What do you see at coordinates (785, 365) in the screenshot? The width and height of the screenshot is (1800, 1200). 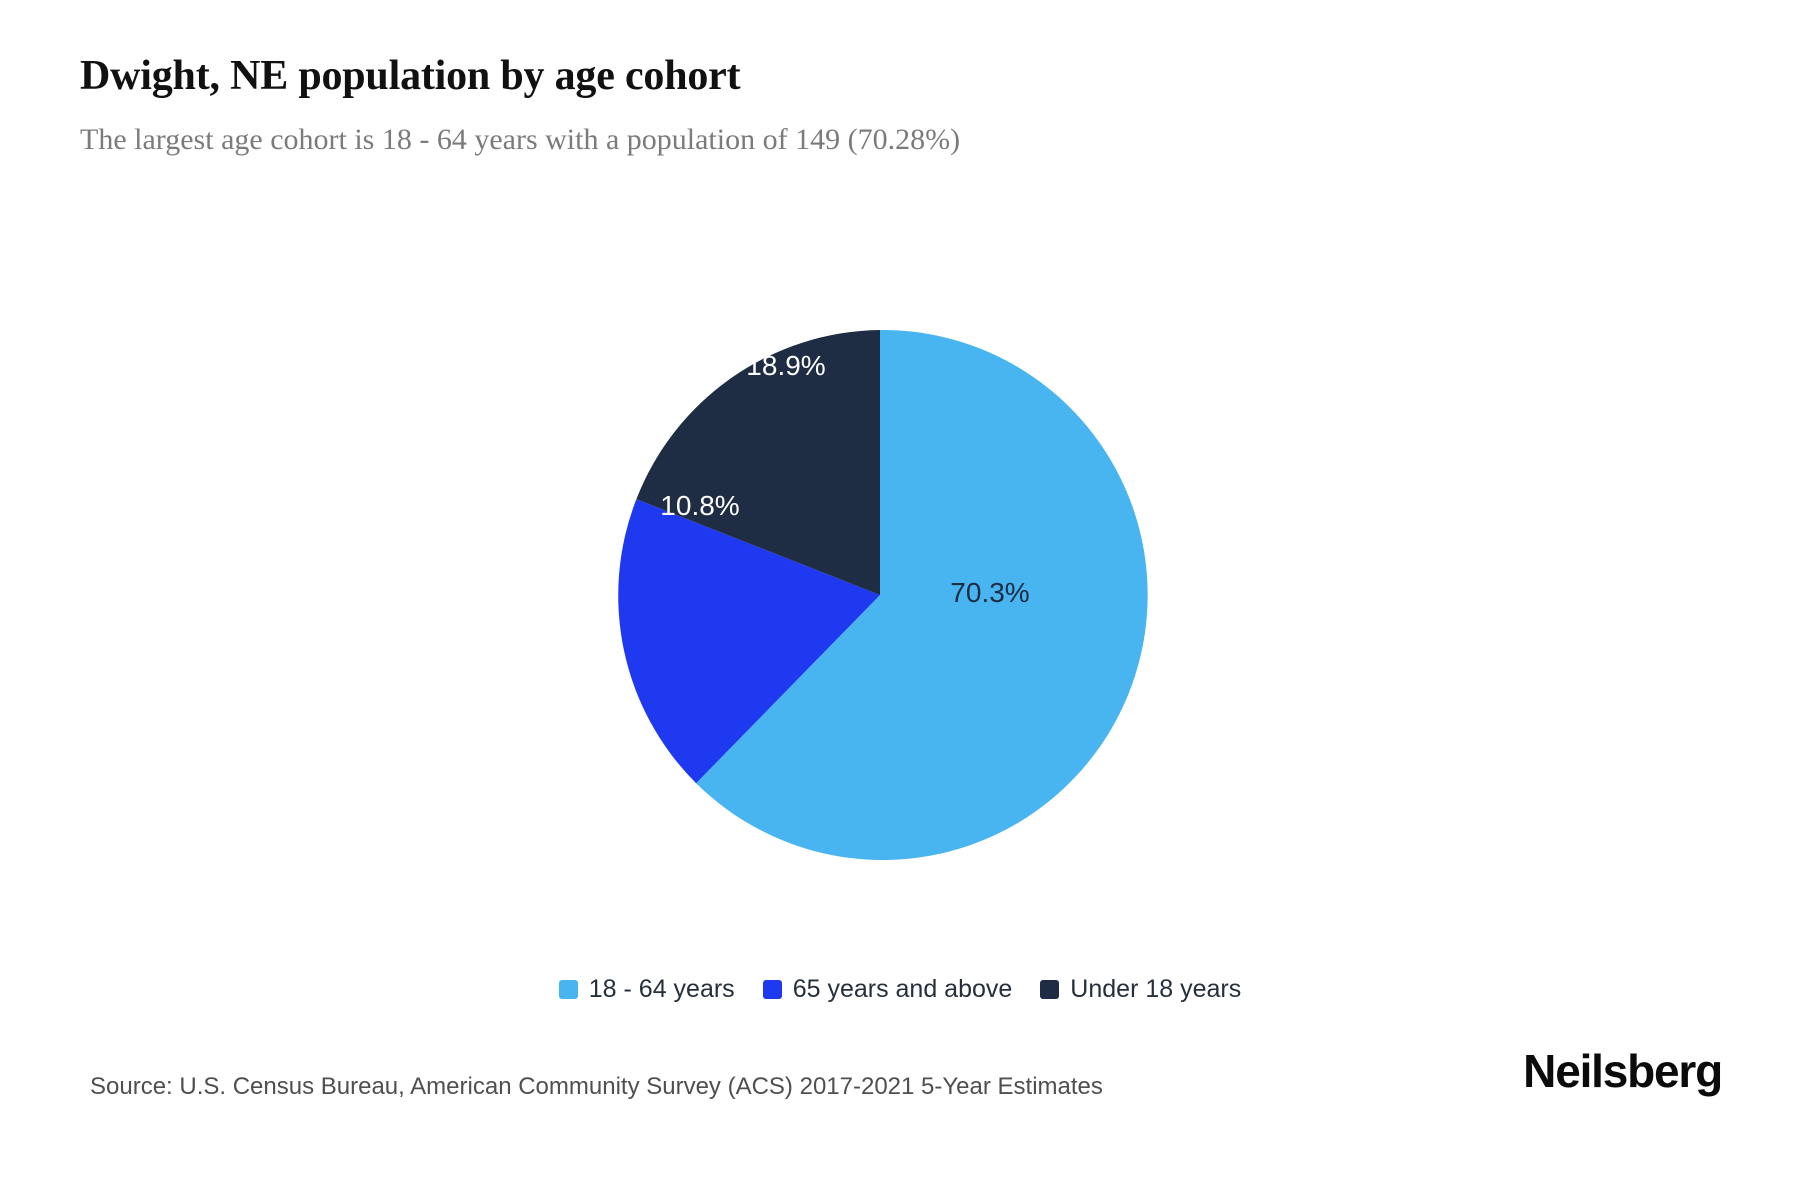 I see `pie-slice-label-1: 18.9%` at bounding box center [785, 365].